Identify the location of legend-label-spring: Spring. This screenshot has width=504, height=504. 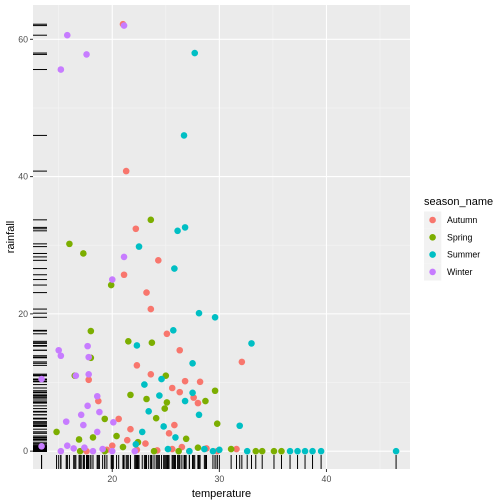
(460, 237).